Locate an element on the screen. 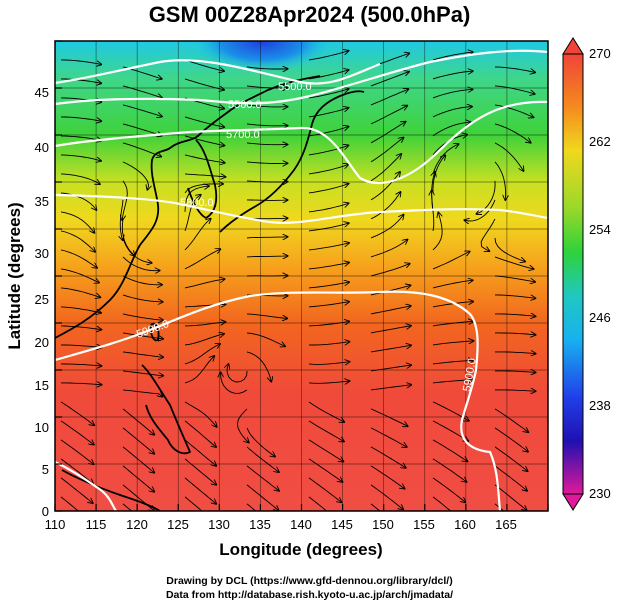  colorbar-fill is located at coordinates (573, 274).